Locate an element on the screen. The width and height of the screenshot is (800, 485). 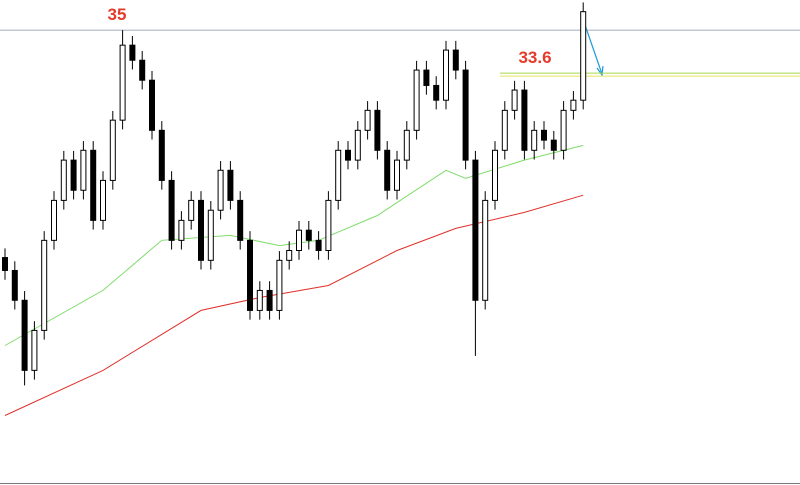
level-label: 35 is located at coordinates (117, 14).